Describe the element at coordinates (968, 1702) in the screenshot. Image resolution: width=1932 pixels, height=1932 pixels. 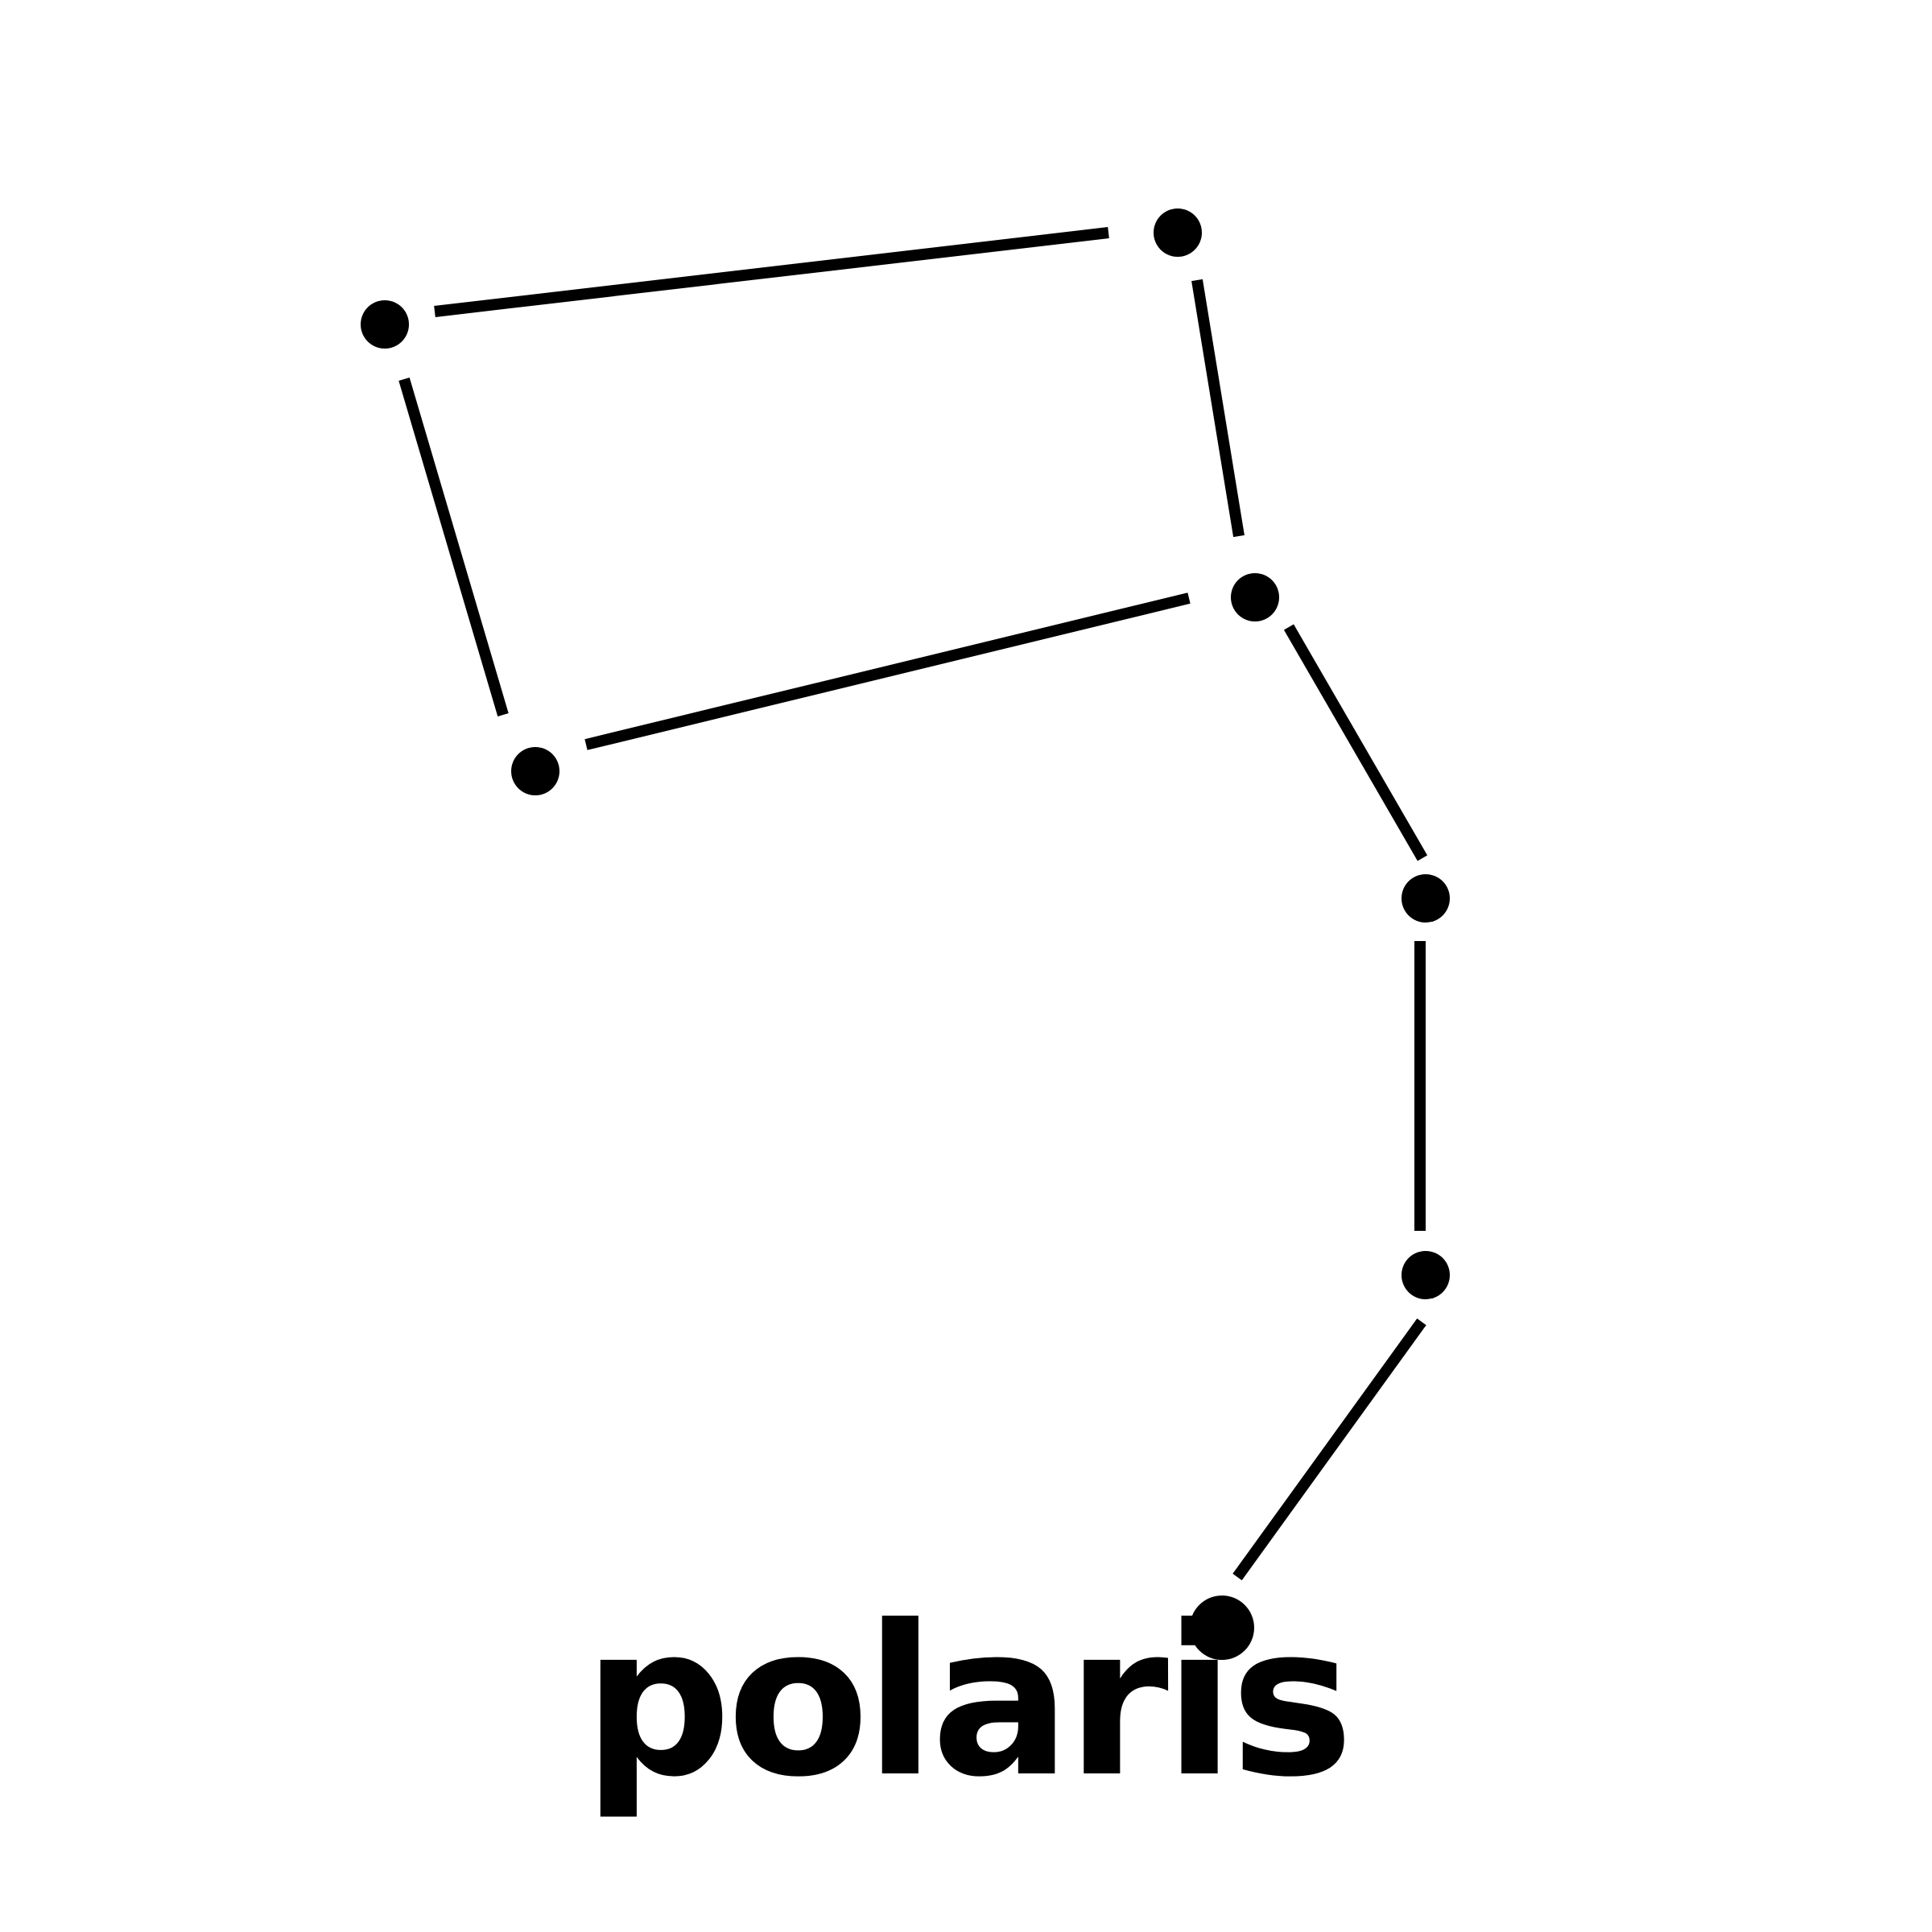
I see `brand-wordmark: polaris` at that location.